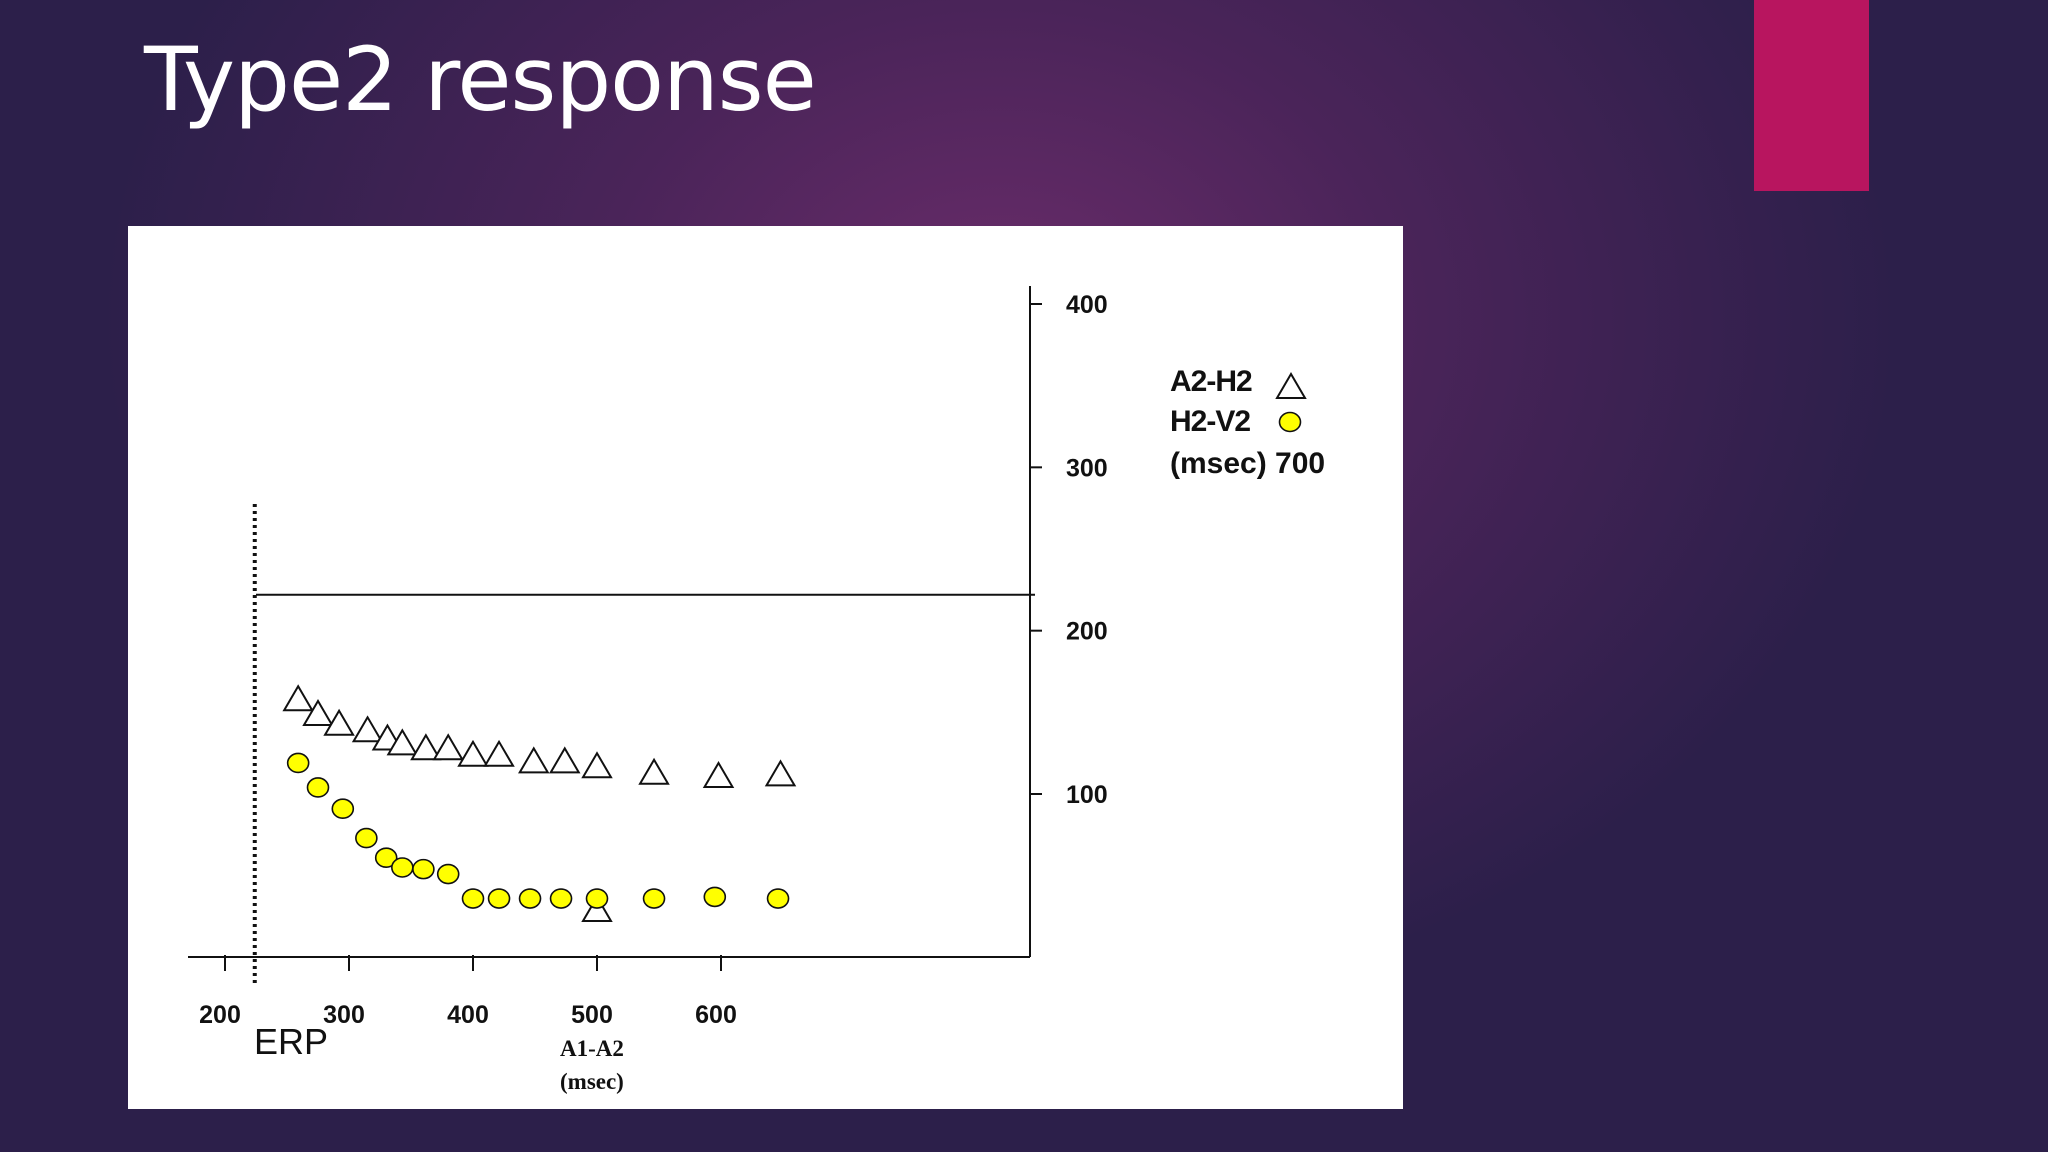  I want to click on y-tick-label: 200, so click(1087, 632).